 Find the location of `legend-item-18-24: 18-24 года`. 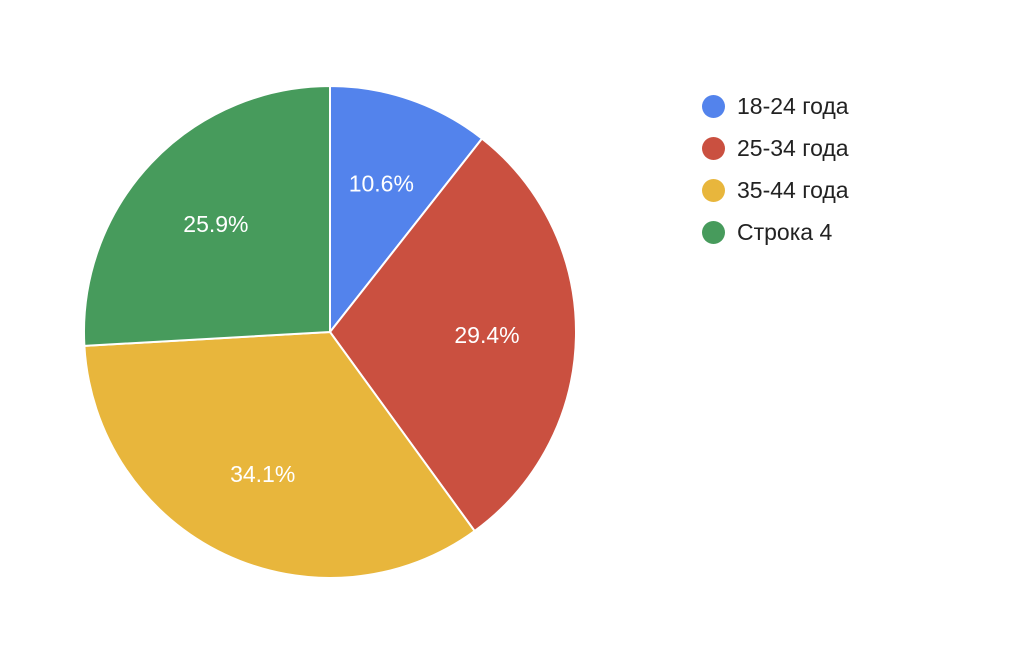

legend-item-18-24: 18-24 года is located at coordinates (775, 106).